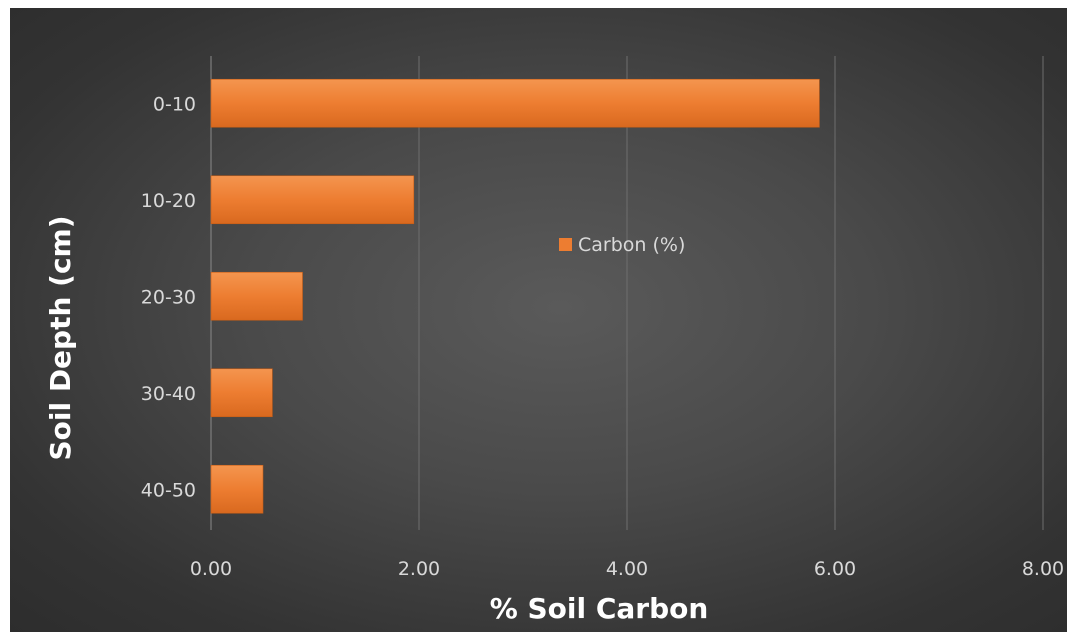  Describe the element at coordinates (168, 490) in the screenshot. I see `y-tick-label: 40-50` at that location.